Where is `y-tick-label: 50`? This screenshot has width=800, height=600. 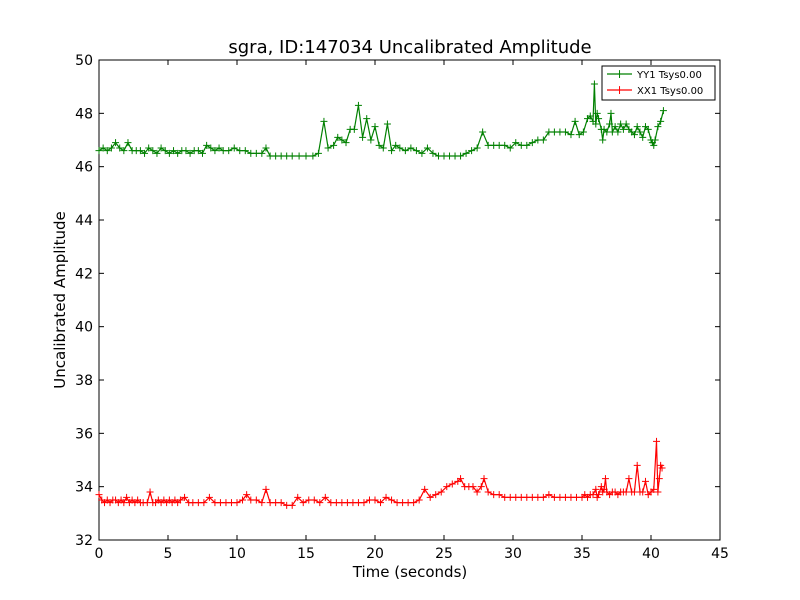 y-tick-label: 50 is located at coordinates (84, 61).